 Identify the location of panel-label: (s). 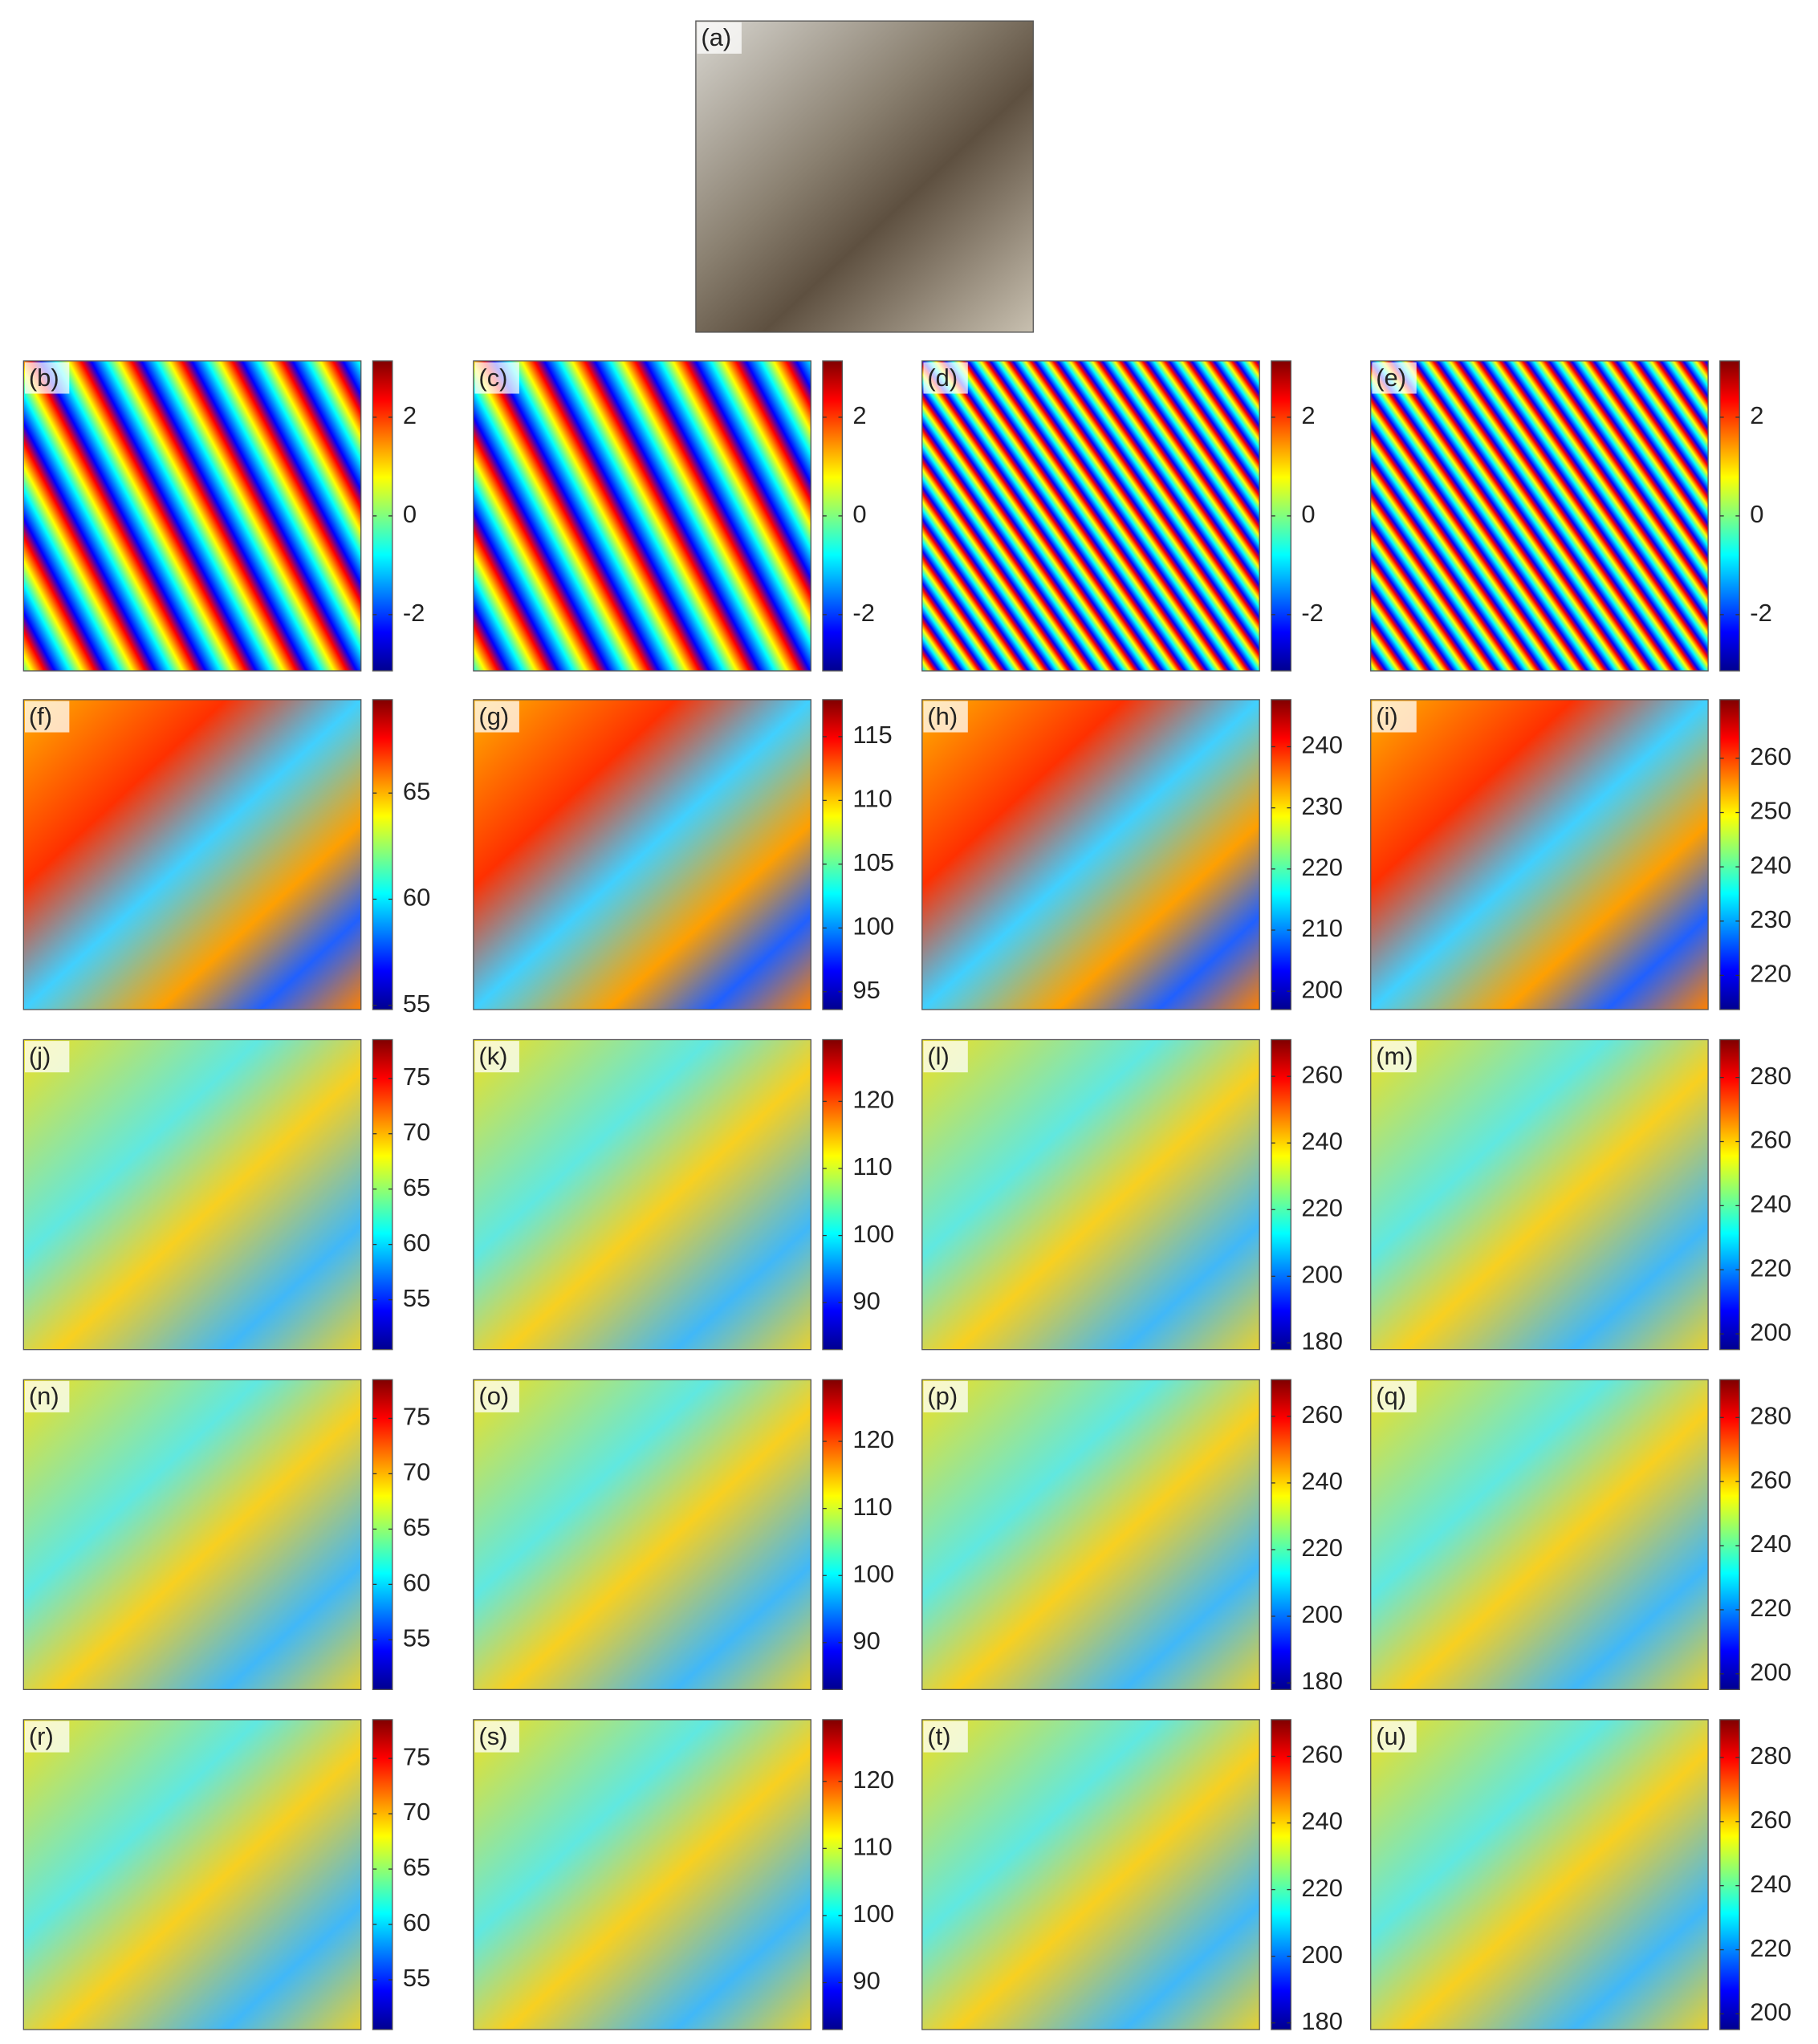
(492, 1736).